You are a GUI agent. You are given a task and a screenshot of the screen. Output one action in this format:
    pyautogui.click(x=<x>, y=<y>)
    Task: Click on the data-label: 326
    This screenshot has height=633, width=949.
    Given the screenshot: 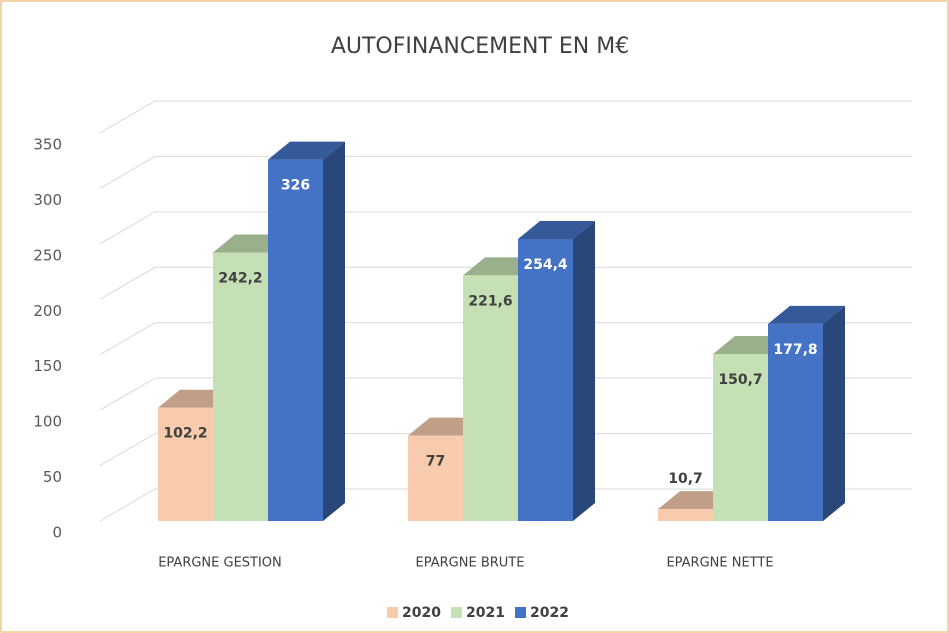 What is the action you would take?
    pyautogui.click(x=295, y=186)
    